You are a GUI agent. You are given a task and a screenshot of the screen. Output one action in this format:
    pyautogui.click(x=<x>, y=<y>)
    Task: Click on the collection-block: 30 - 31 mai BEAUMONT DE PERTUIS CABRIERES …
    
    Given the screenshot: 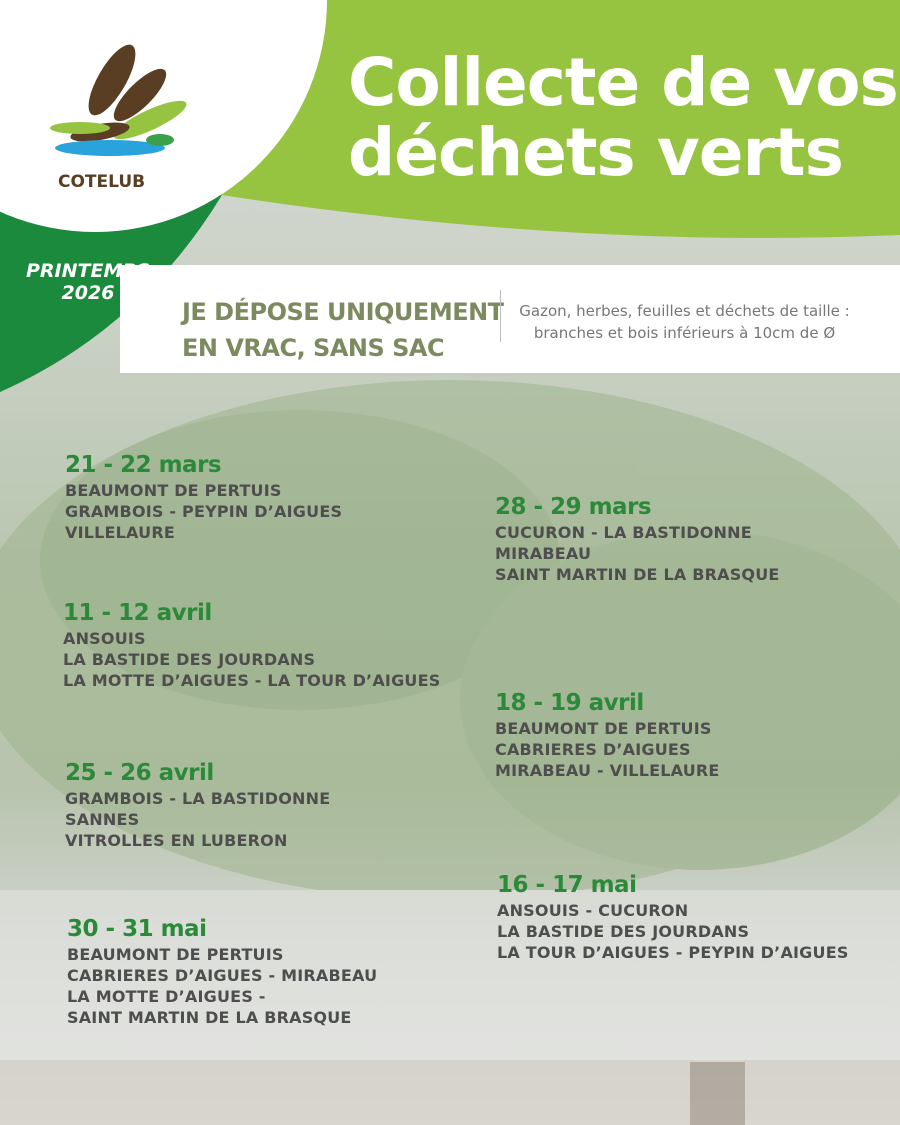 What is the action you would take?
    pyautogui.click(x=222, y=971)
    